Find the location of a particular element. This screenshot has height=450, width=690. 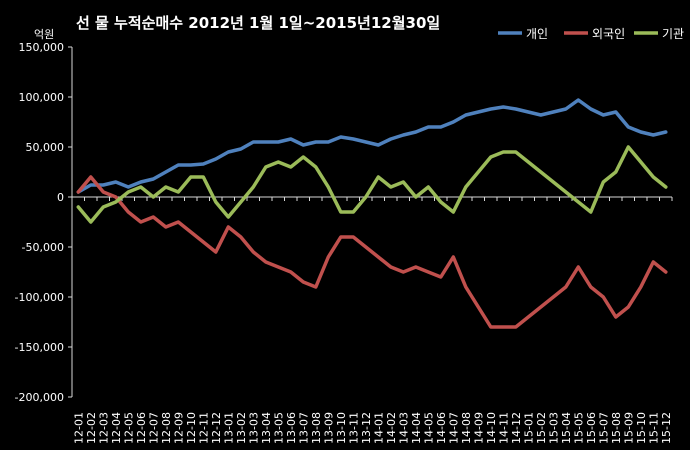

x-tick-label: 13-07 is located at coordinates (303, 428).